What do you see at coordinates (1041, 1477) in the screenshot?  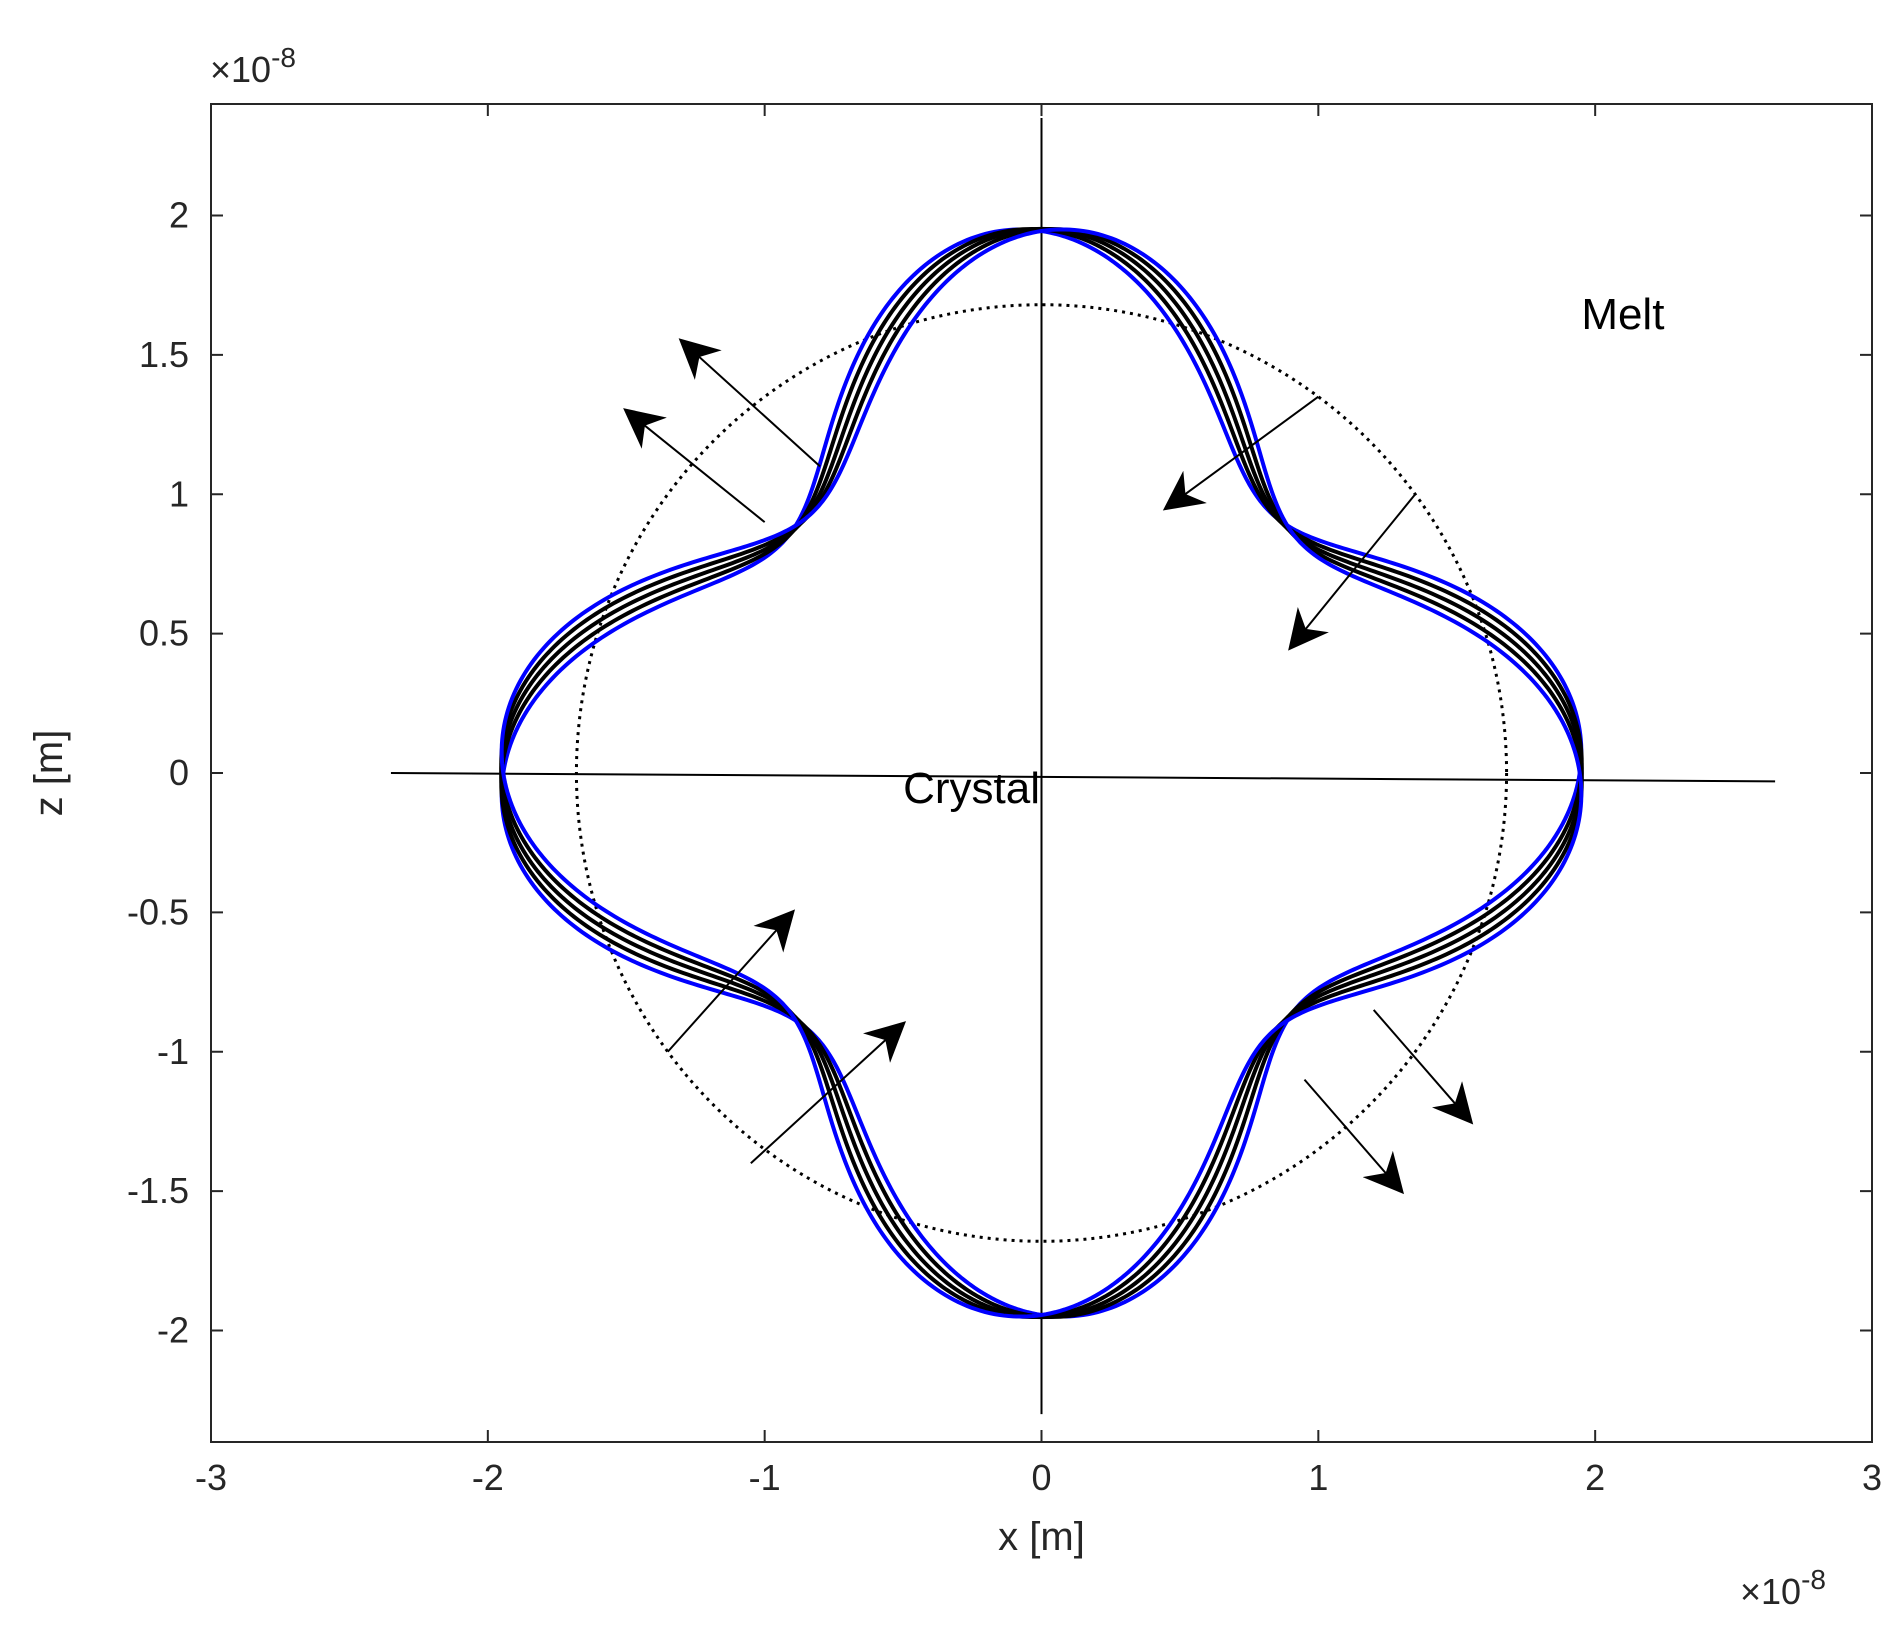 I see `x-tick-label: 0` at bounding box center [1041, 1477].